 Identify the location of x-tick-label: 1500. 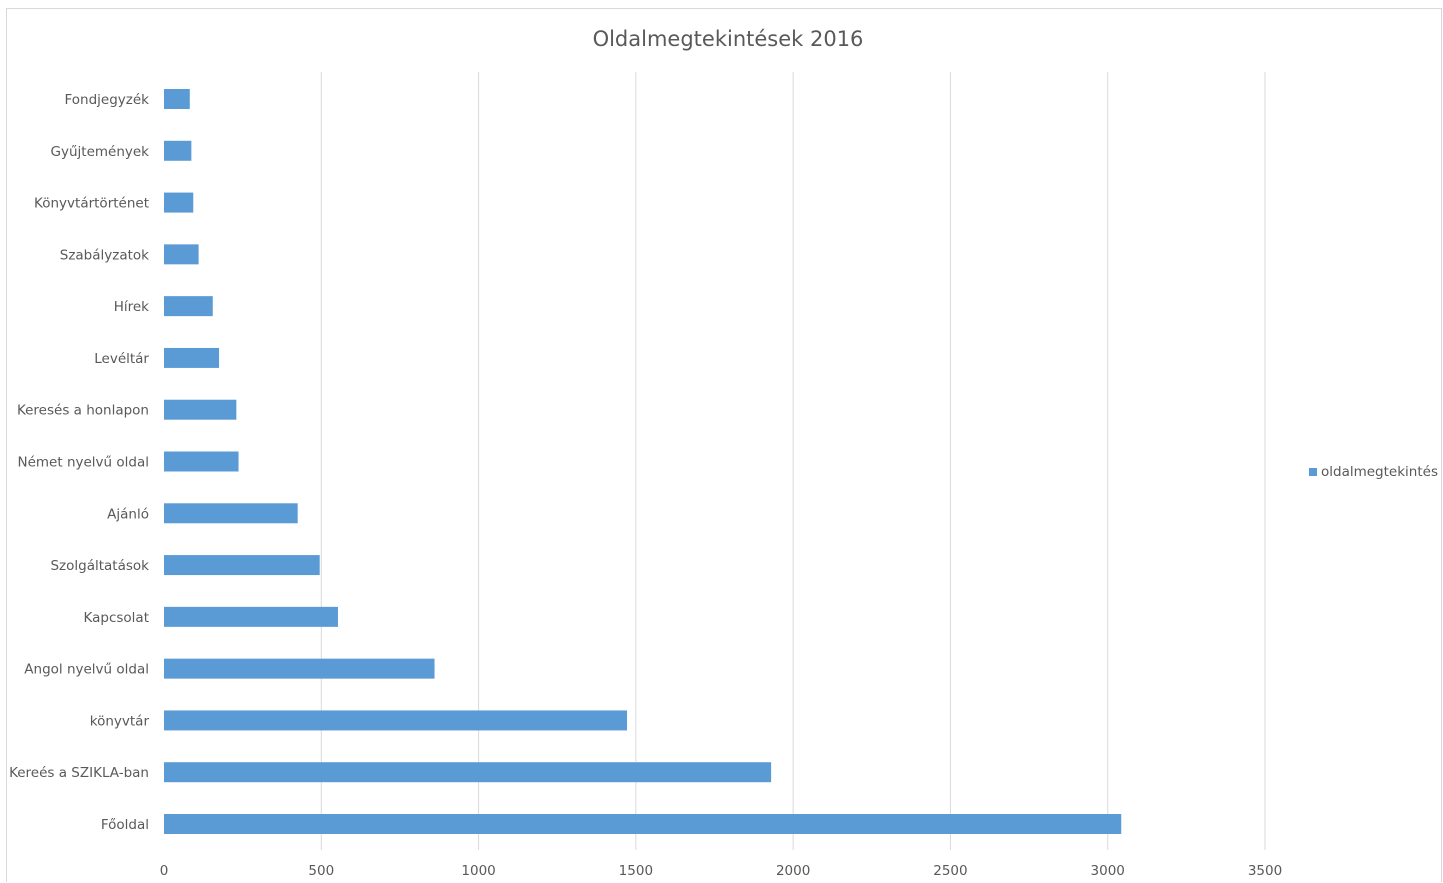
(636, 871).